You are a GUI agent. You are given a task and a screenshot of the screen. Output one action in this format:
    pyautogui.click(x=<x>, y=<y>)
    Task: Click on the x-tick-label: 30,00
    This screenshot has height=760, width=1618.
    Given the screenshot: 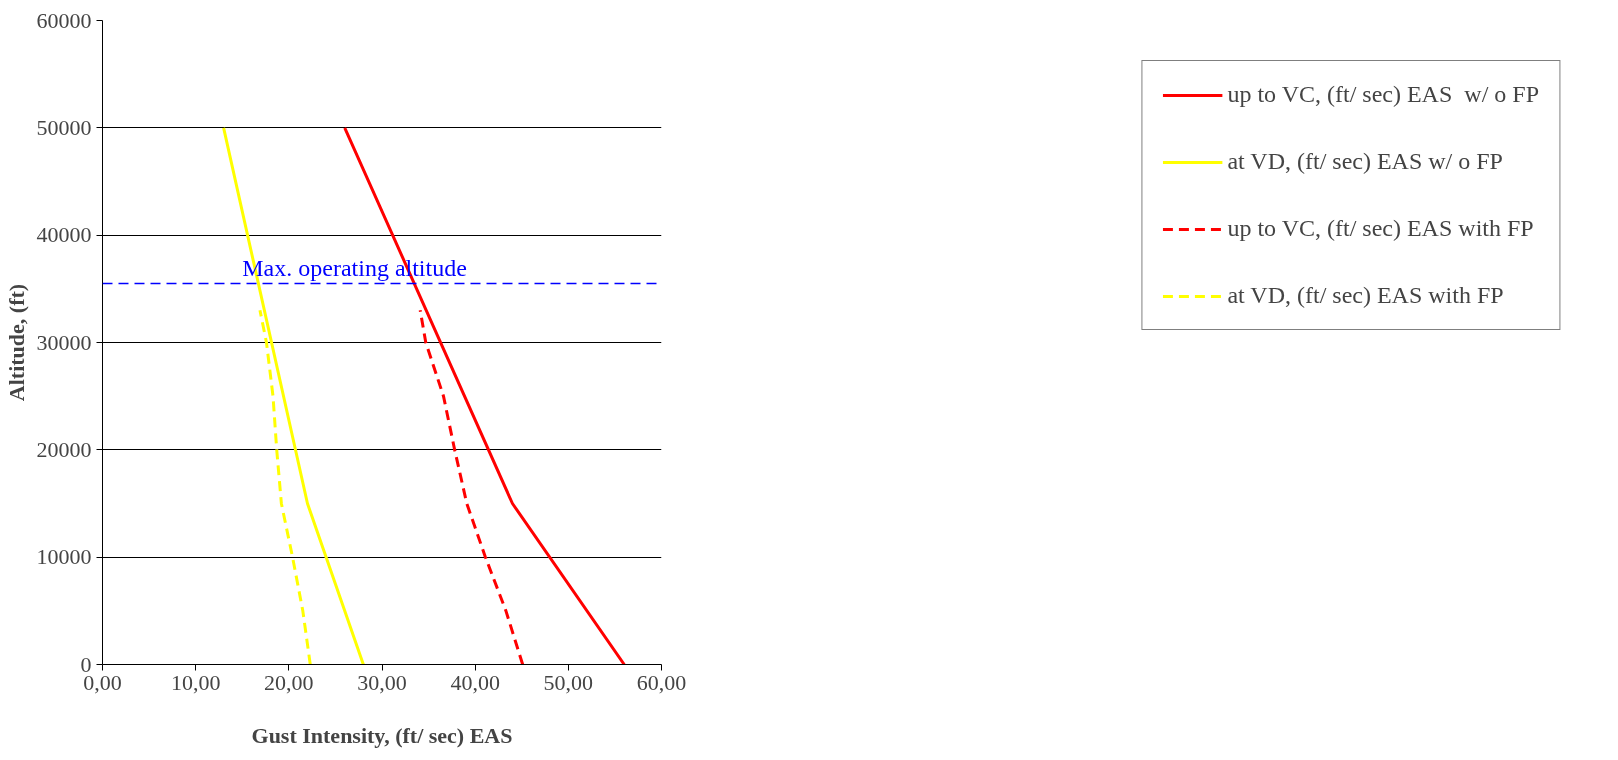 What is the action you would take?
    pyautogui.click(x=382, y=682)
    